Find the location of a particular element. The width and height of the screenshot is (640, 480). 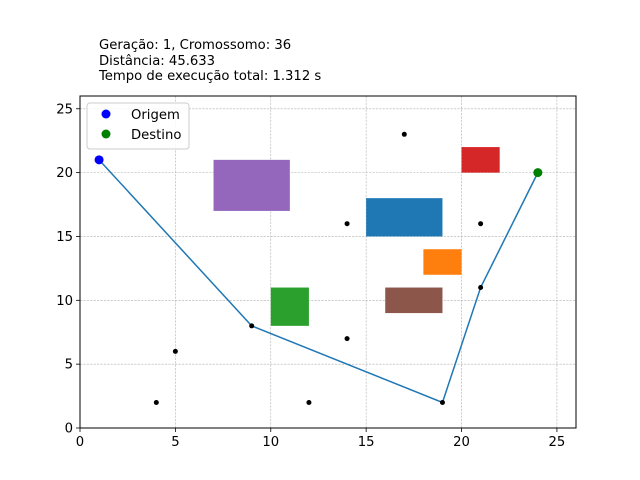

y-tick-label: 0 is located at coordinates (69, 429).